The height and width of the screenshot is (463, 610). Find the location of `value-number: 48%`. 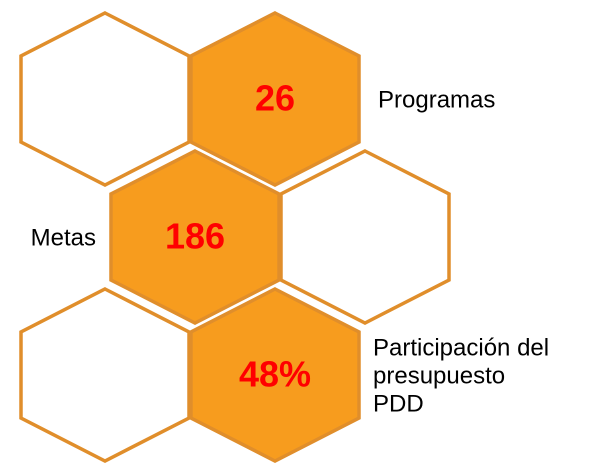

value-number: 48% is located at coordinates (275, 374).